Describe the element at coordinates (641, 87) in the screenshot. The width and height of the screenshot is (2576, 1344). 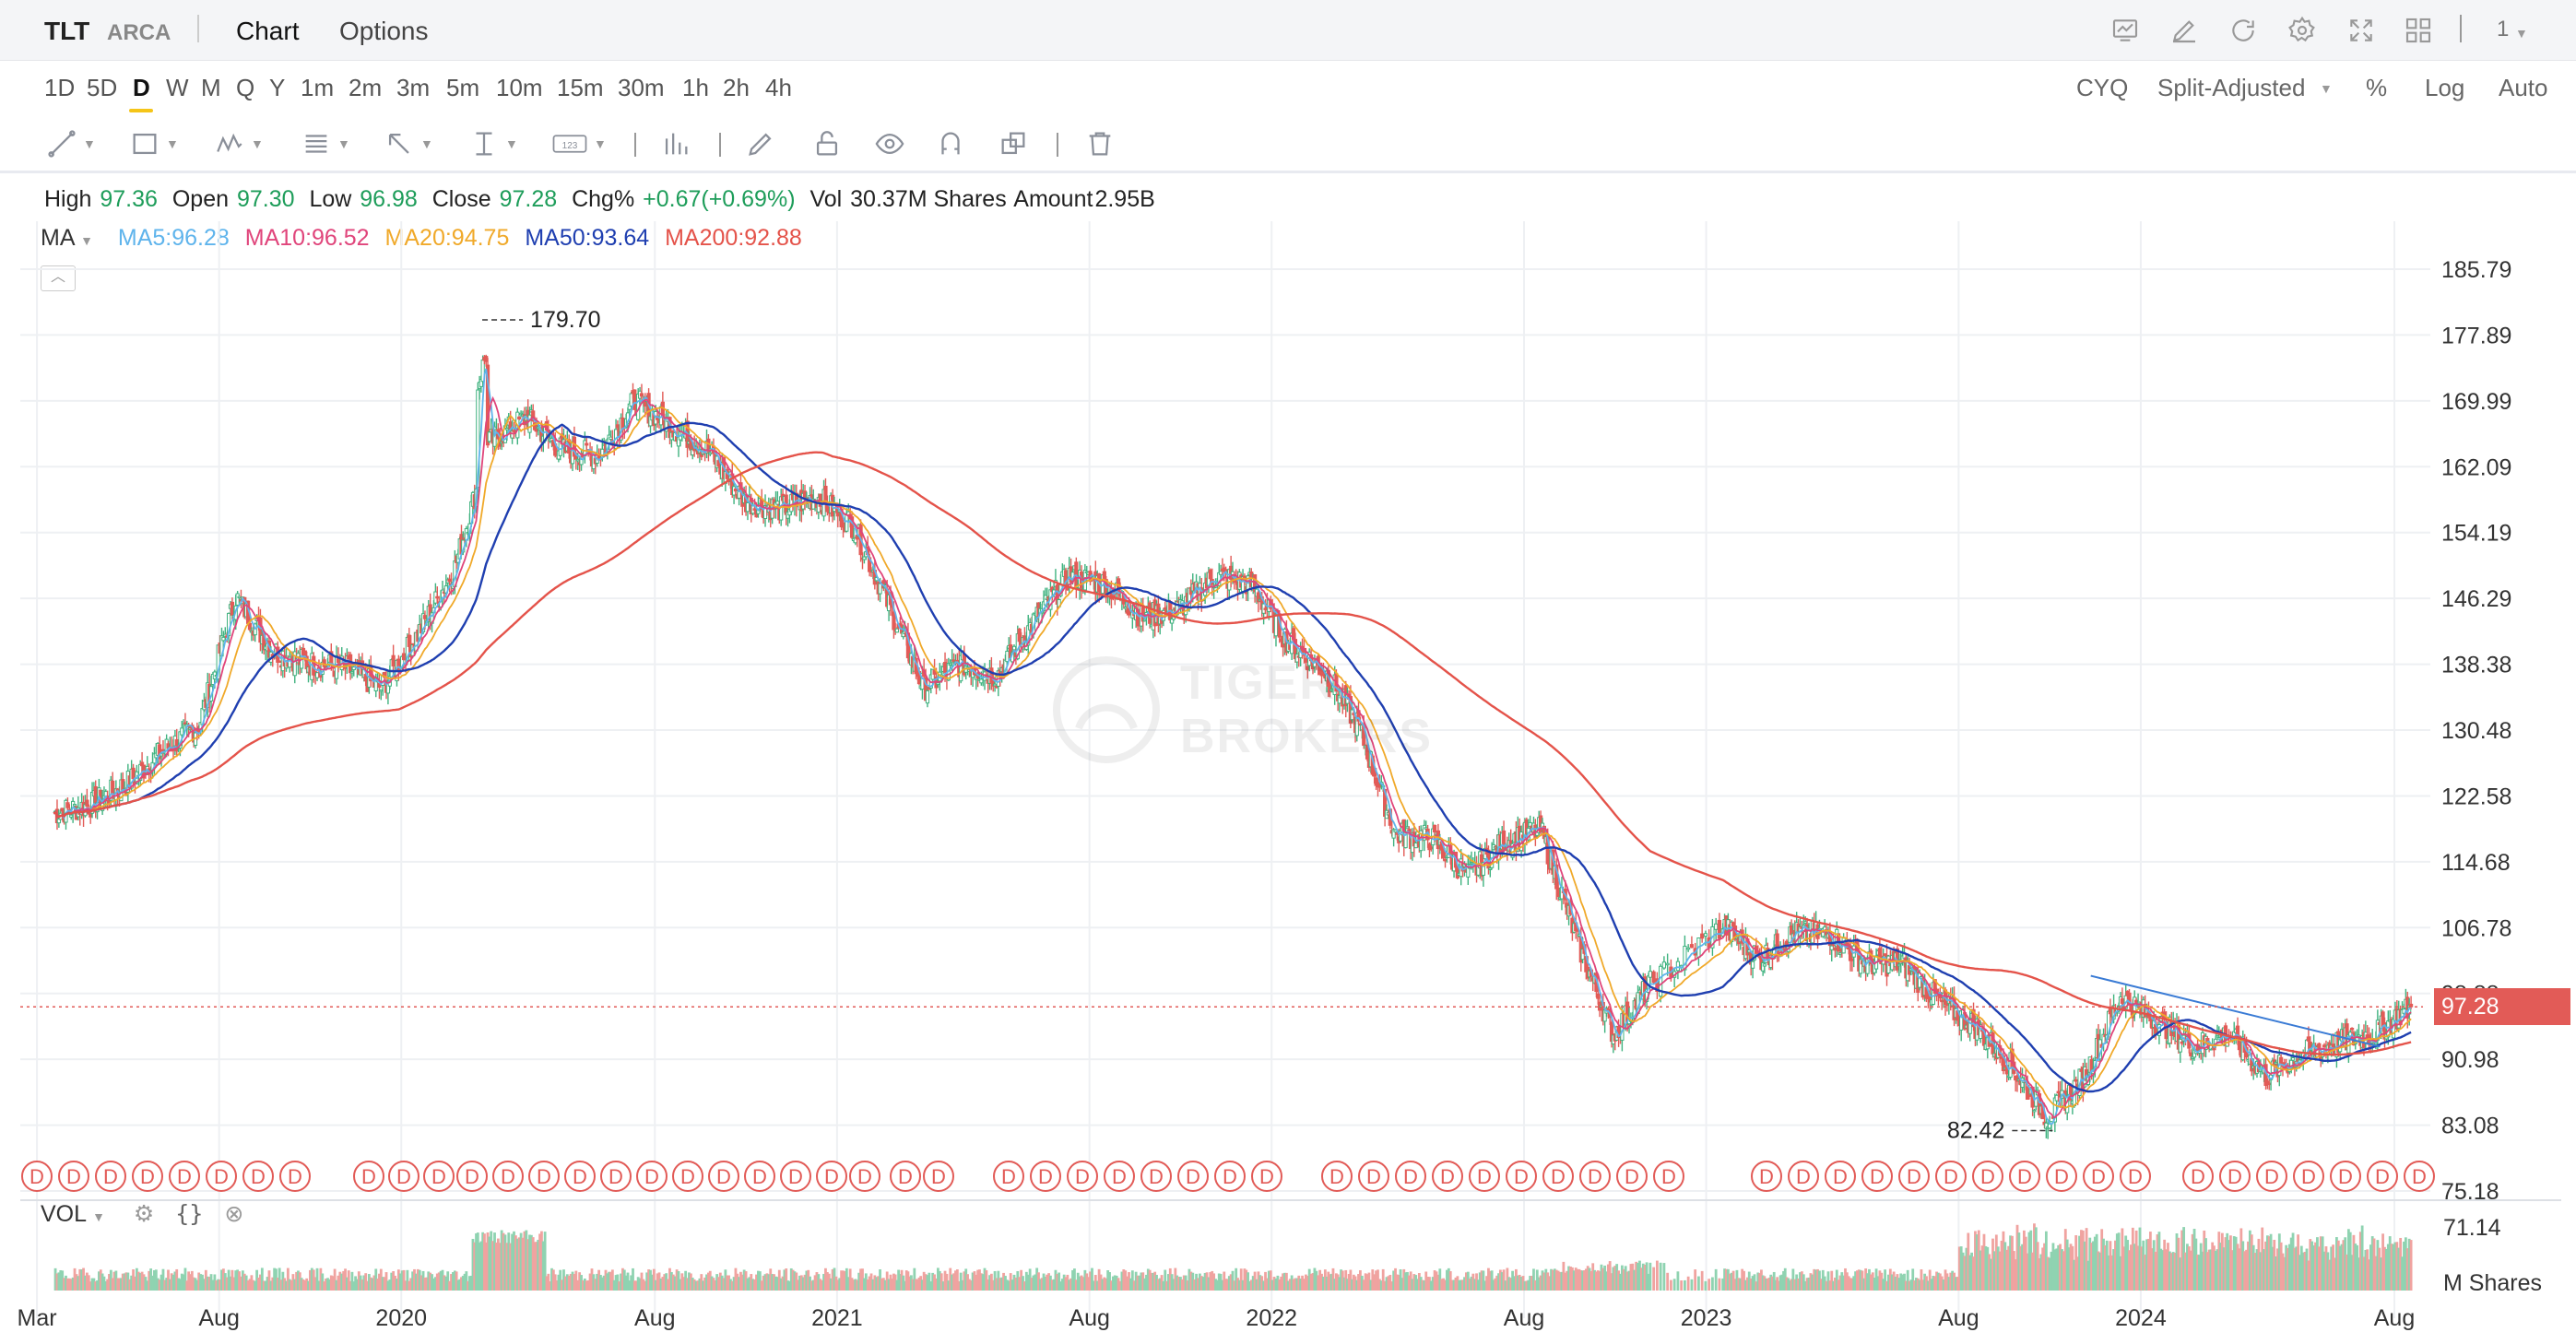
I see `period-30m: 30m` at that location.